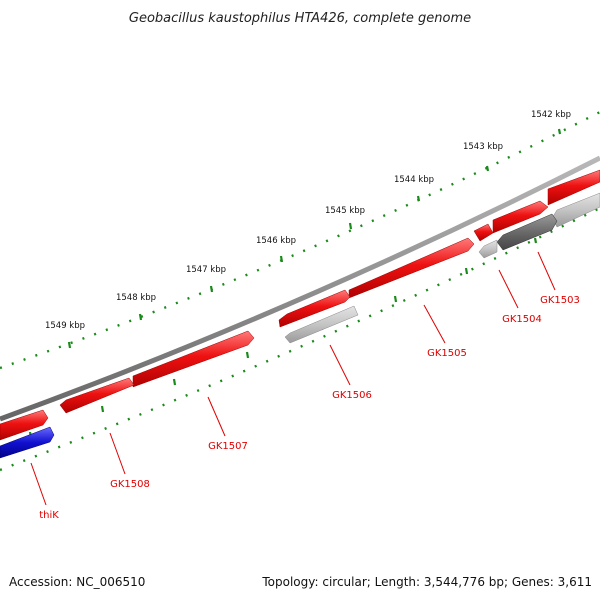 The height and width of the screenshot is (600, 600). I want to click on gene-label-gk1506: GK1506, so click(352, 395).